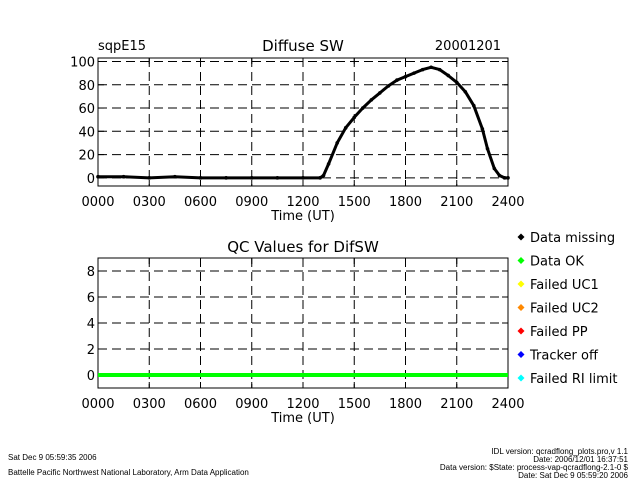  What do you see at coordinates (86, 132) in the screenshot?
I see `y-tick-label: 40` at bounding box center [86, 132].